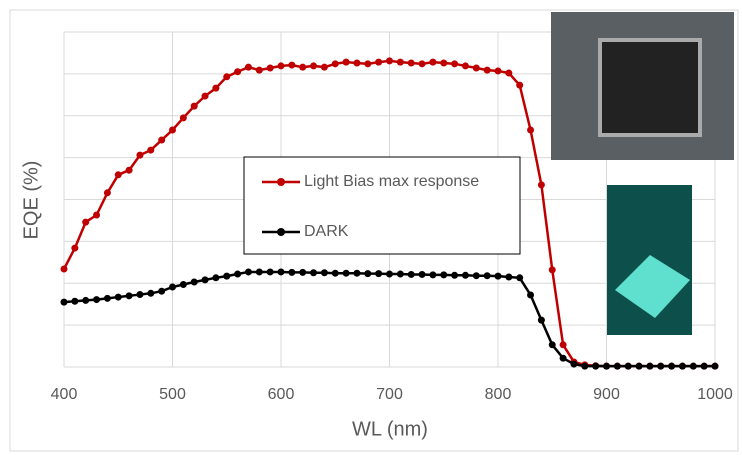 The height and width of the screenshot is (455, 742). Describe the element at coordinates (326, 231) in the screenshot. I see `legend-label: DARK` at that location.